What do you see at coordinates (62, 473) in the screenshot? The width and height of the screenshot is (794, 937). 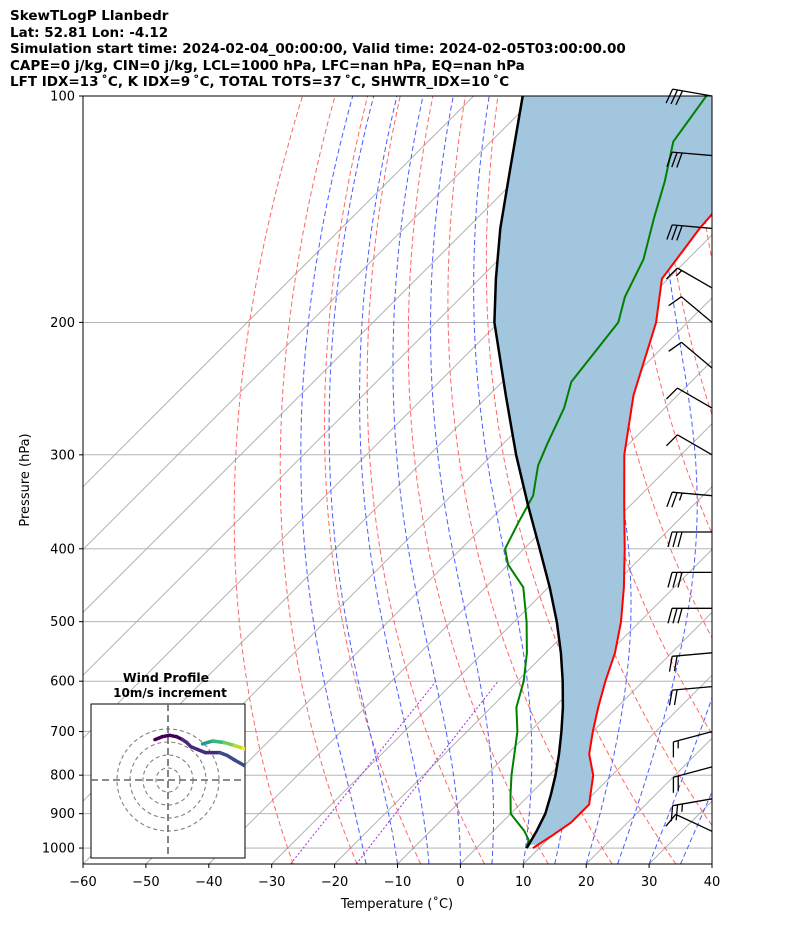 I see `y-axis-ticks: 1000 900 800 700 600 500 400 300 200 100` at bounding box center [62, 473].